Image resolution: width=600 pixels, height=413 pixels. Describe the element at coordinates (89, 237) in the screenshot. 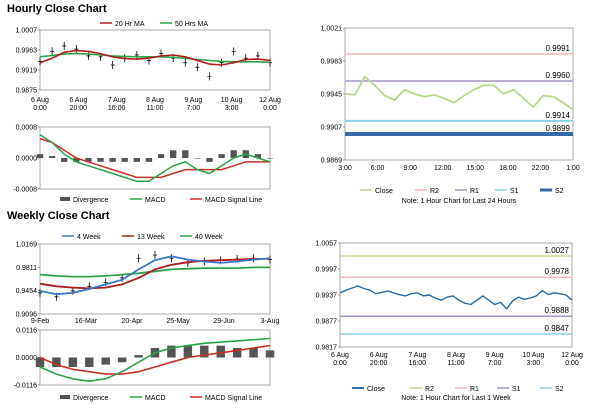

I see `weekly-price-4week-legend-label: 4 Week` at that location.